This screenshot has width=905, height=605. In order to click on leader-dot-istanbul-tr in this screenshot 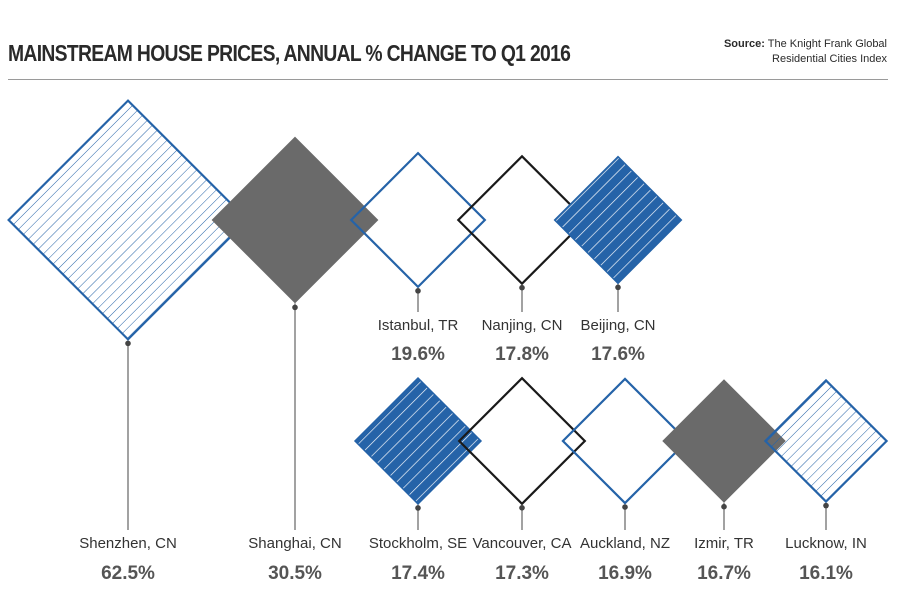, I will do `click(418, 291)`.